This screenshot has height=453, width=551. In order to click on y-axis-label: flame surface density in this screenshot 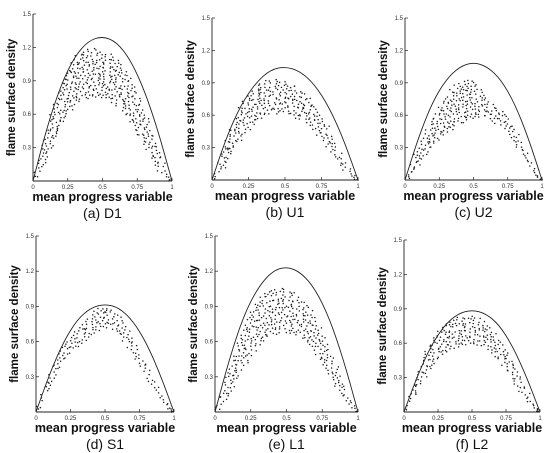, I will do `click(194, 324)`.